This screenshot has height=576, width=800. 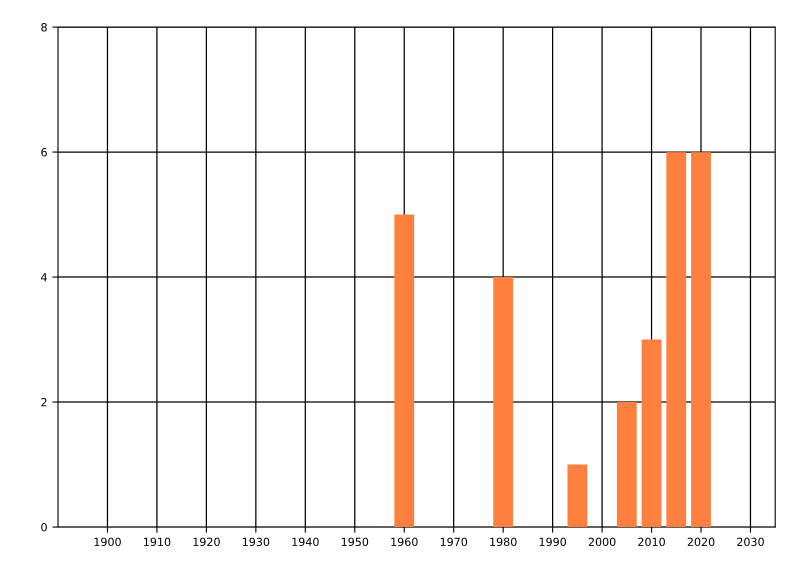 What do you see at coordinates (750, 542) in the screenshot?
I see `x-tick-label: 2030` at bounding box center [750, 542].